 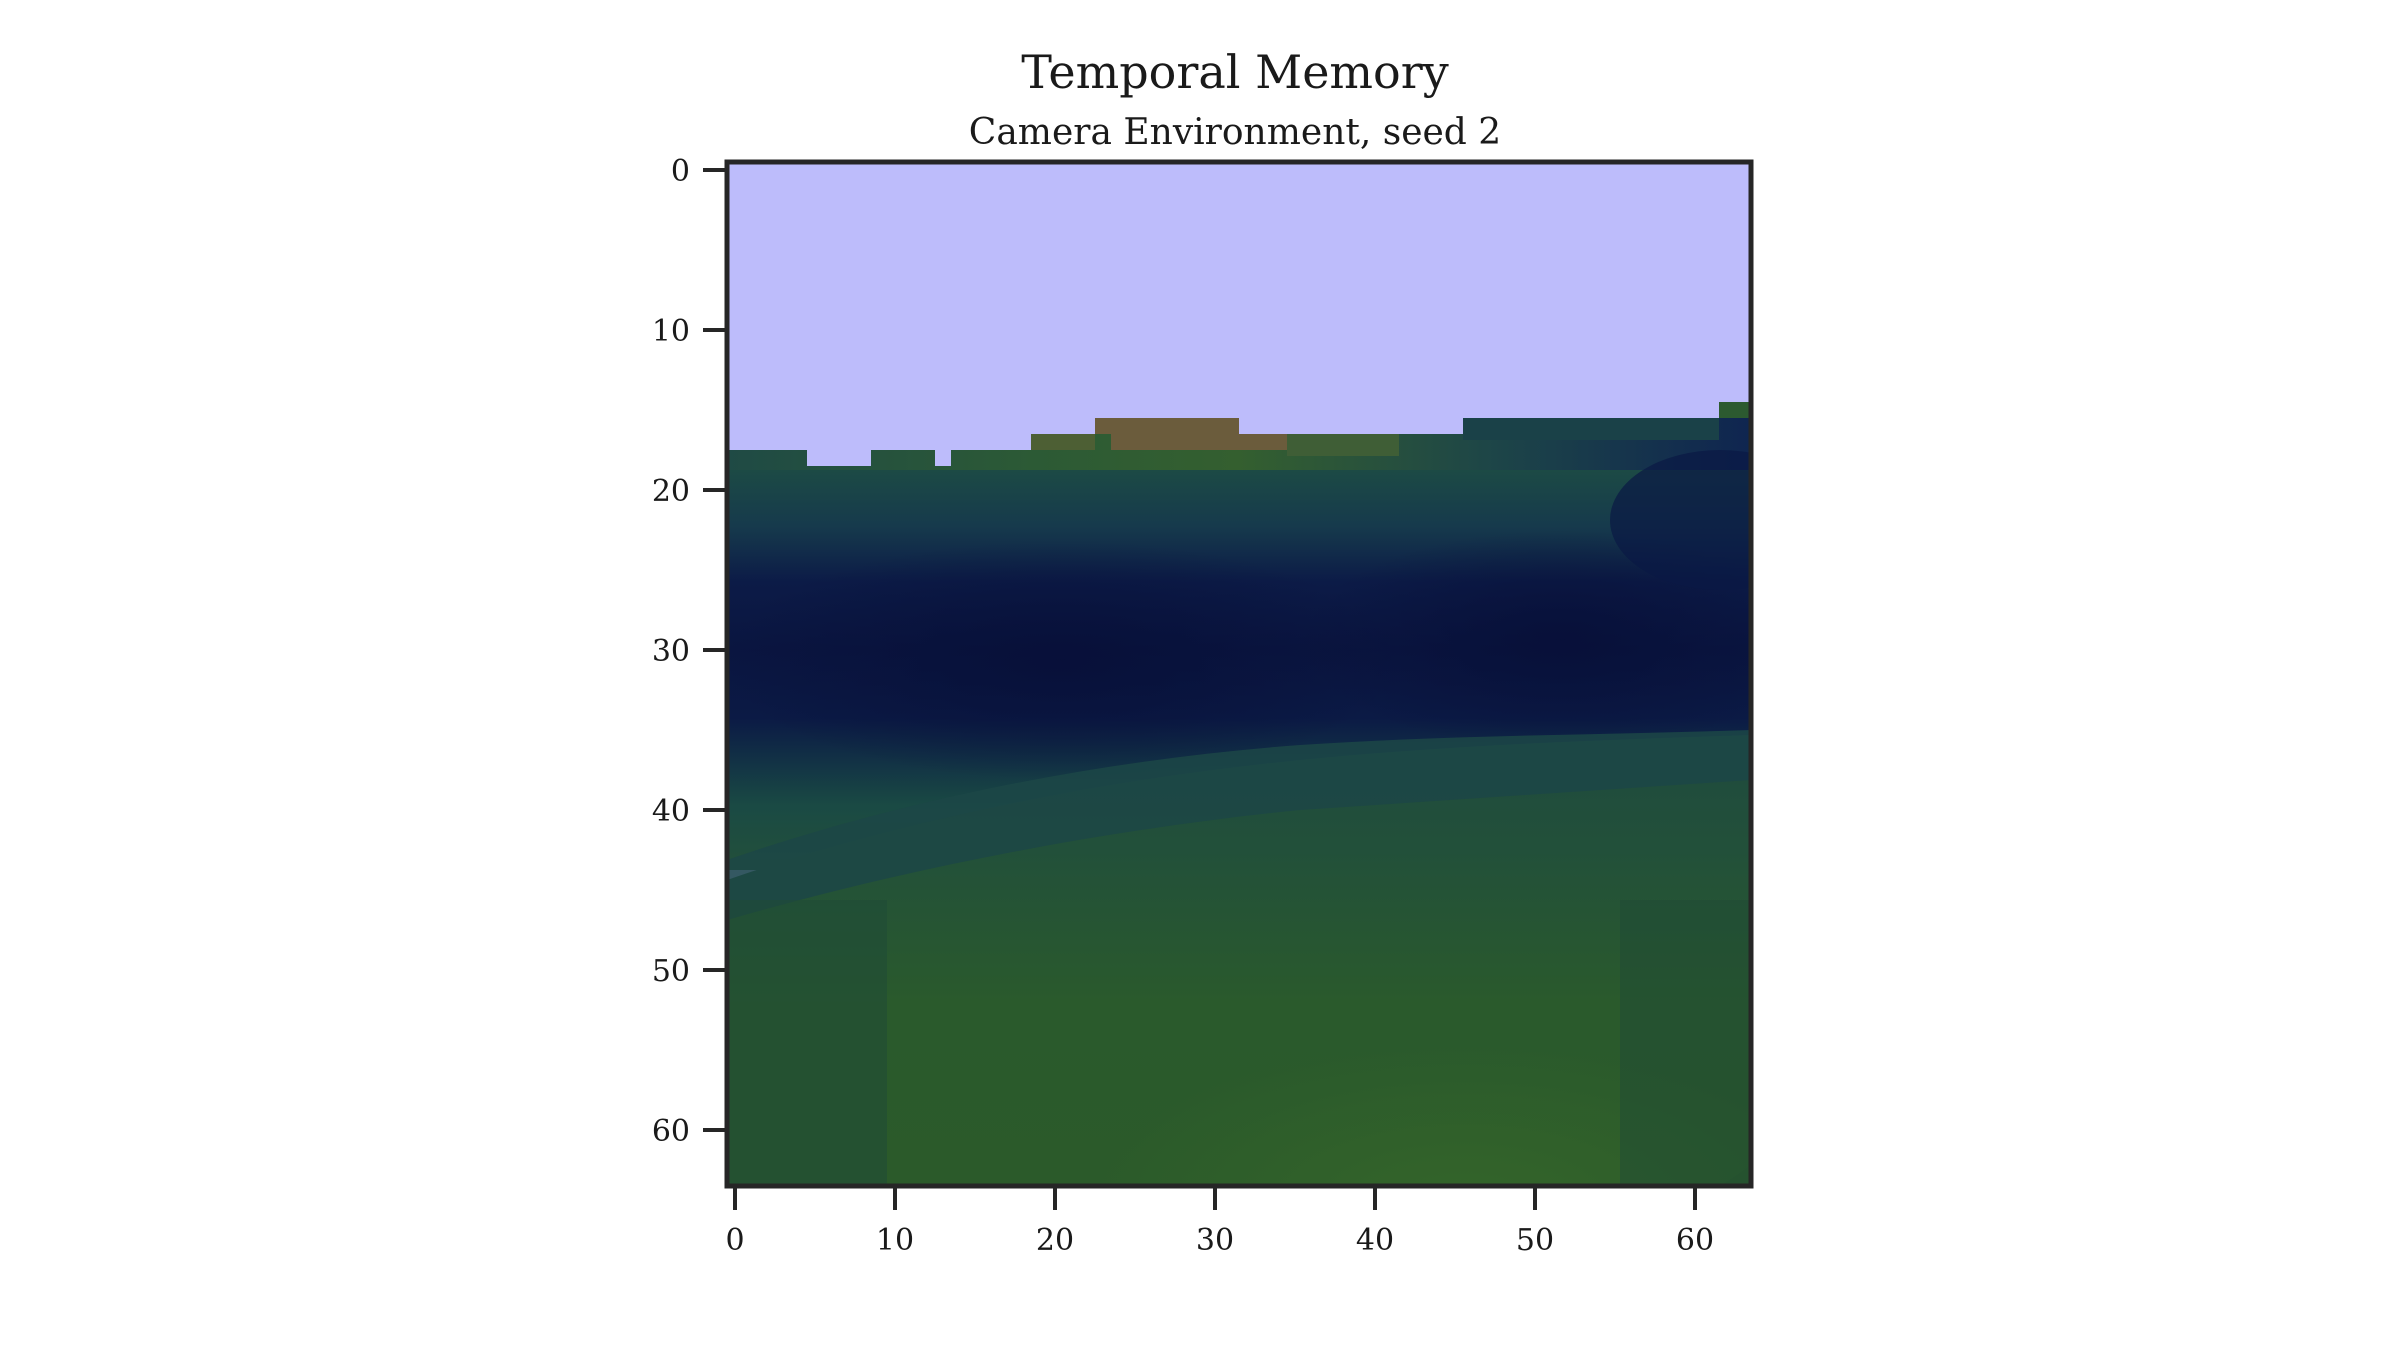 I want to click on figure-subtitle: Camera Environment, seed 2, so click(x=1235, y=132).